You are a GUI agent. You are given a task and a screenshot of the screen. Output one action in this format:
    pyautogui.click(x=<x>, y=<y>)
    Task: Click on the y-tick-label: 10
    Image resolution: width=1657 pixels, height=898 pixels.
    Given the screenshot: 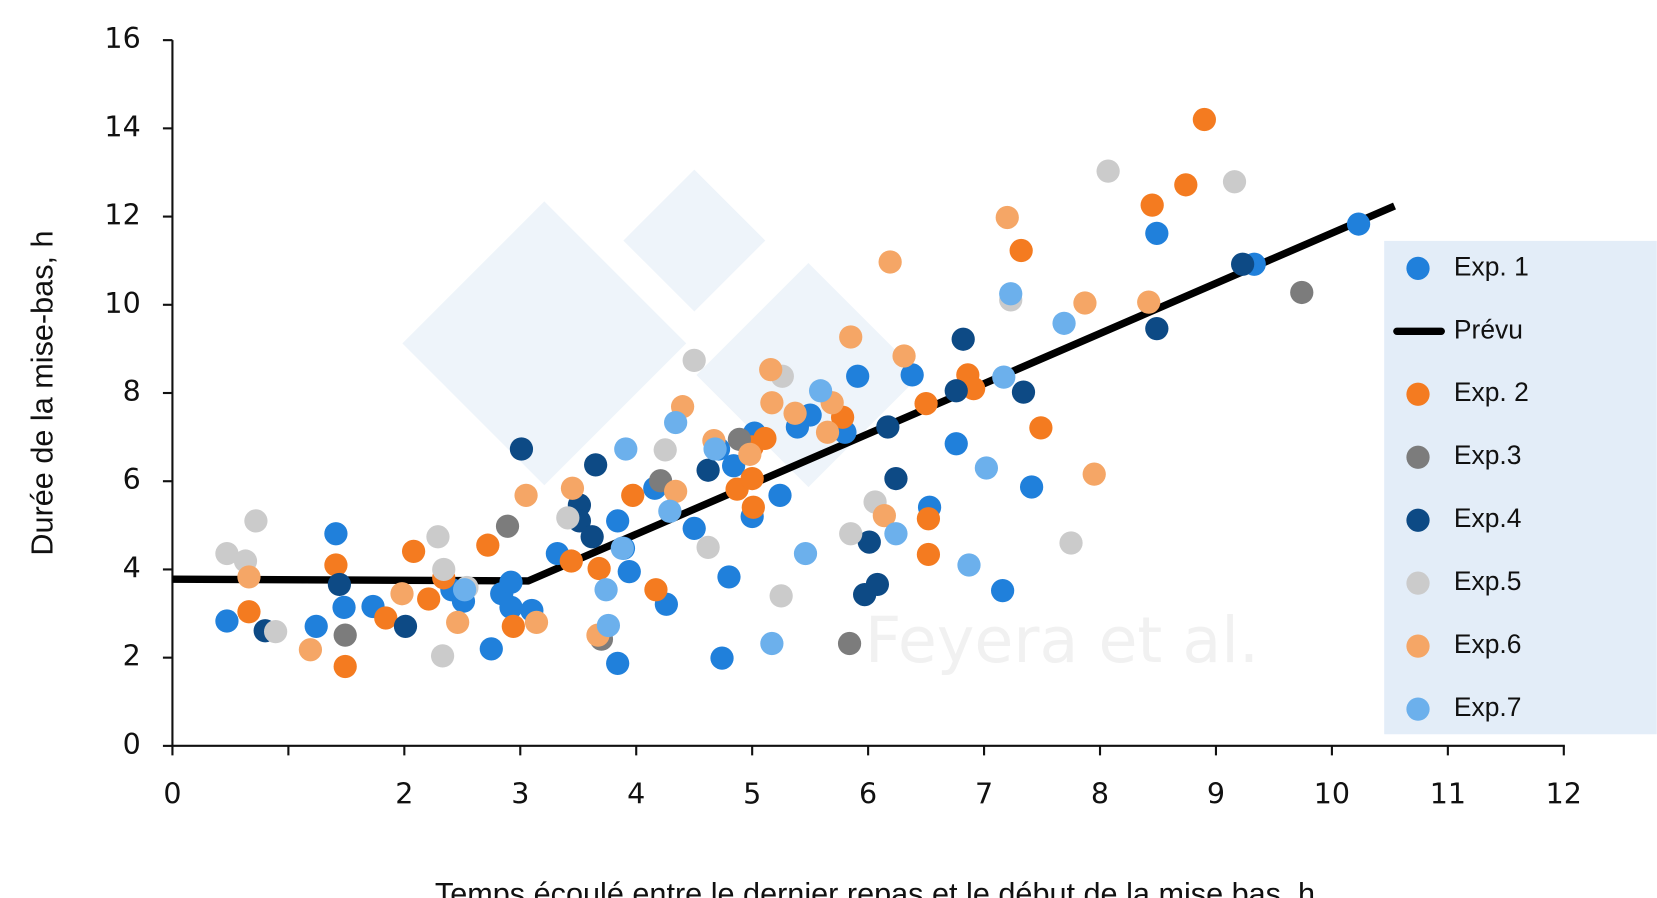 What is the action you would take?
    pyautogui.click(x=122, y=303)
    